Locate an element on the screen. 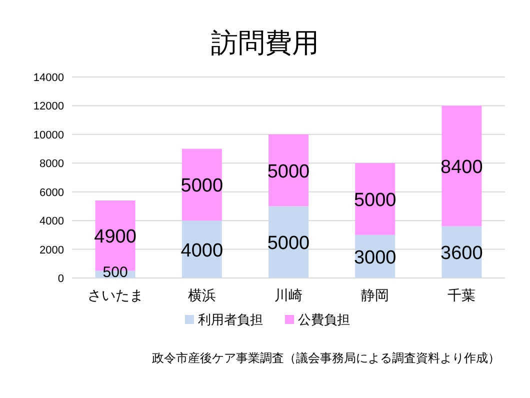  data-label: 8400 is located at coordinates (461, 167).